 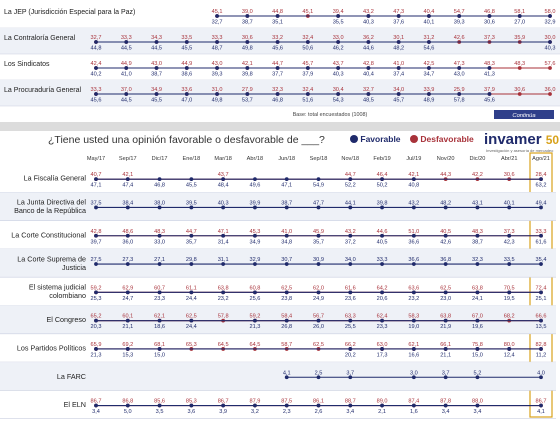 What do you see at coordinates (286, 299) in the screenshot?
I see `favorable-series-value-label: 23,8` at bounding box center [286, 299].